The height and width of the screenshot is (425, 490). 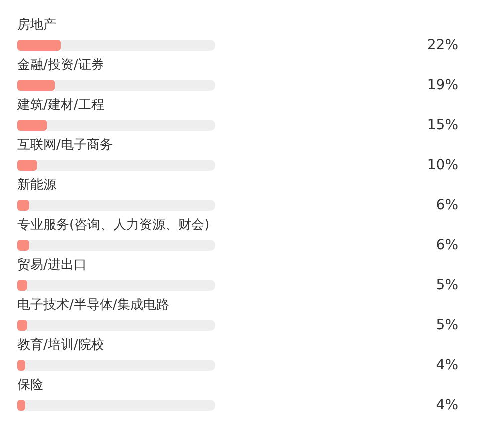 I want to click on y-tick-label: 保险, so click(x=31, y=385).